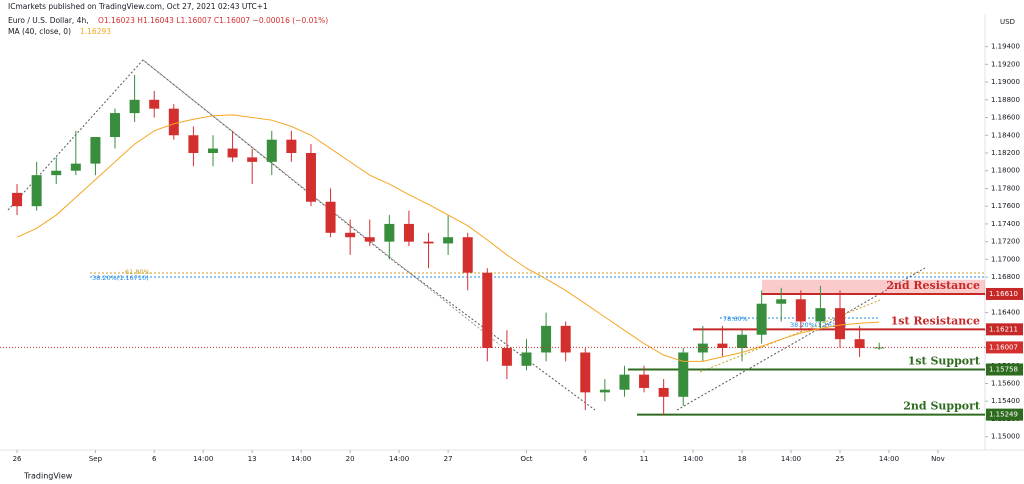 The height and width of the screenshot is (484, 1024). Describe the element at coordinates (48, 20) in the screenshot. I see `symbol: Euro / U.S. Dollar, 4h,` at that location.